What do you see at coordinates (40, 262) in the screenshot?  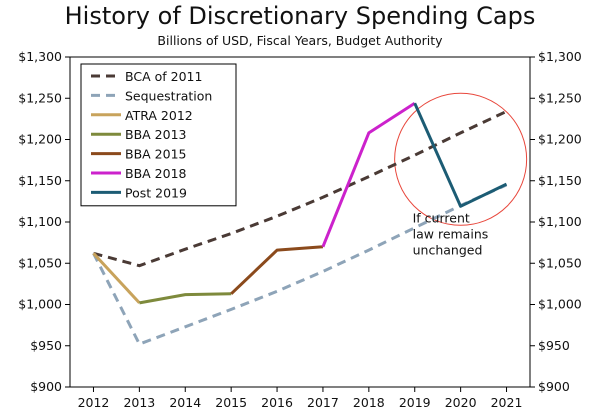 I see `y-tick-label-left: $1,050` at bounding box center [40, 262].